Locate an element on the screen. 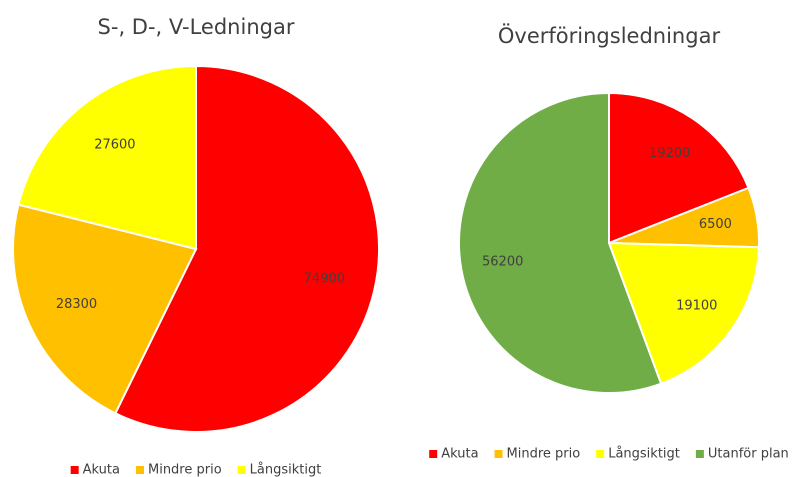 The height and width of the screenshot is (477, 811). data-label: 19200 is located at coordinates (669, 153).